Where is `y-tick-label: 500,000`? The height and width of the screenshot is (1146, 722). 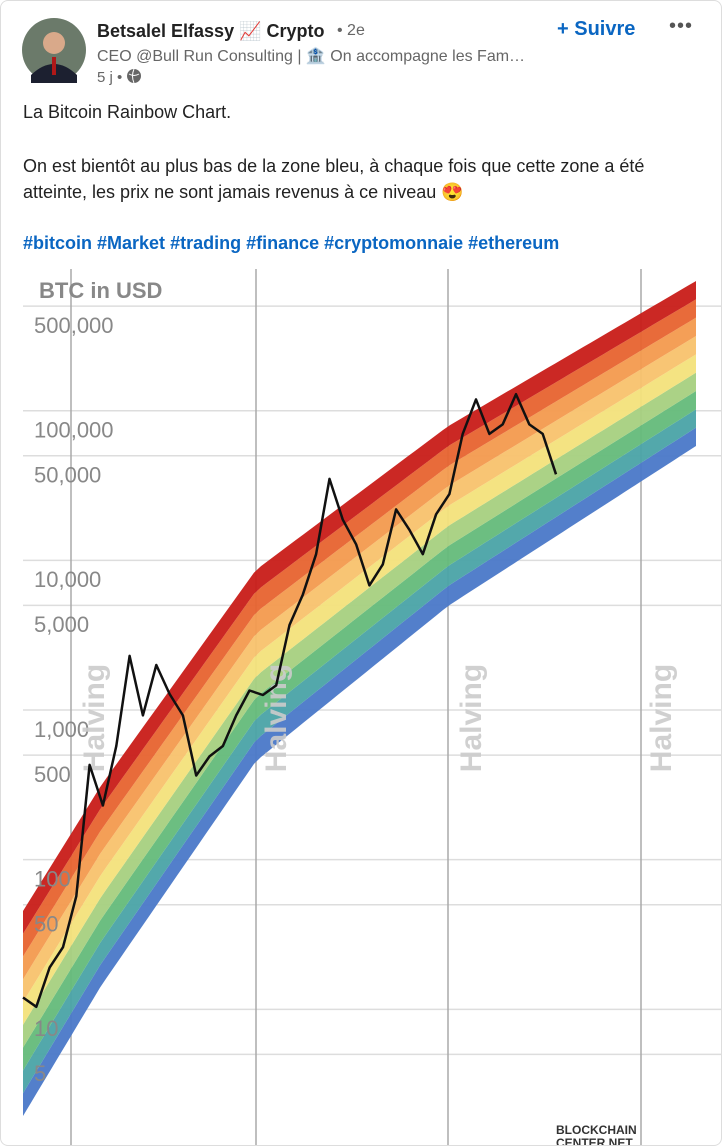
y-tick-label: 500,000 is located at coordinates (74, 325).